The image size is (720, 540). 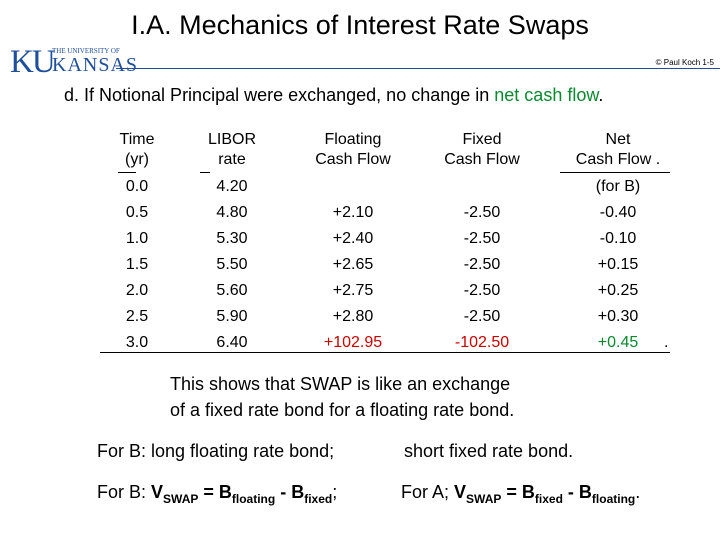 I want to click on row2-end: ., so click(x=638, y=492).